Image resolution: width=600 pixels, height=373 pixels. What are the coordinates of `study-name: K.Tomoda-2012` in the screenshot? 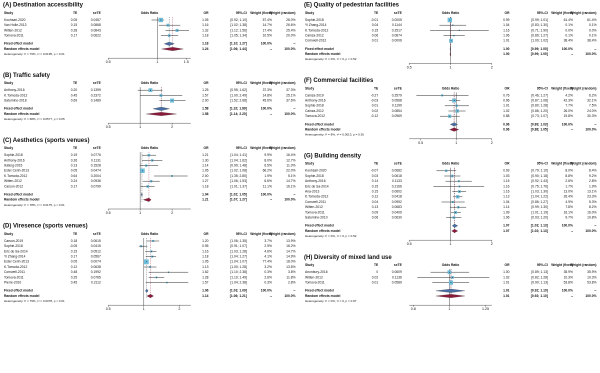 It's located at (15, 95).